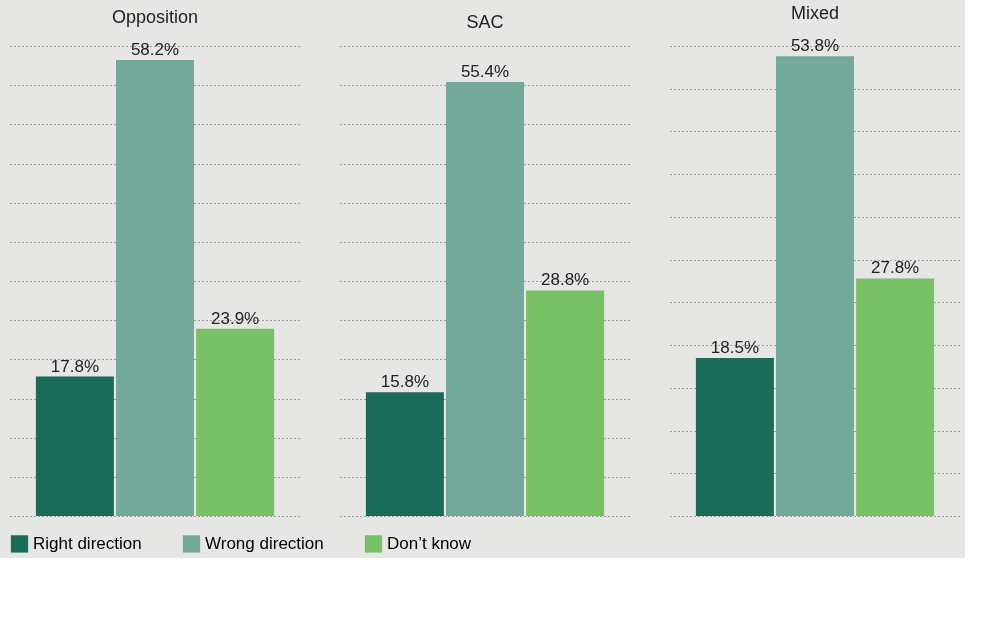 This screenshot has height=635, width=1004. What do you see at coordinates (815, 13) in the screenshot?
I see `chart-title: Mixed` at bounding box center [815, 13].